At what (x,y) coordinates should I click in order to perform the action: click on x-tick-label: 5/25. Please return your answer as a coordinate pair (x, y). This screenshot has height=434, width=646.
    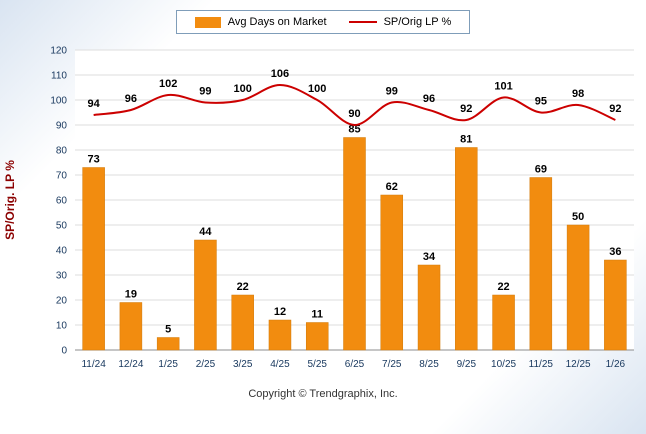
    Looking at the image, I should click on (317, 364).